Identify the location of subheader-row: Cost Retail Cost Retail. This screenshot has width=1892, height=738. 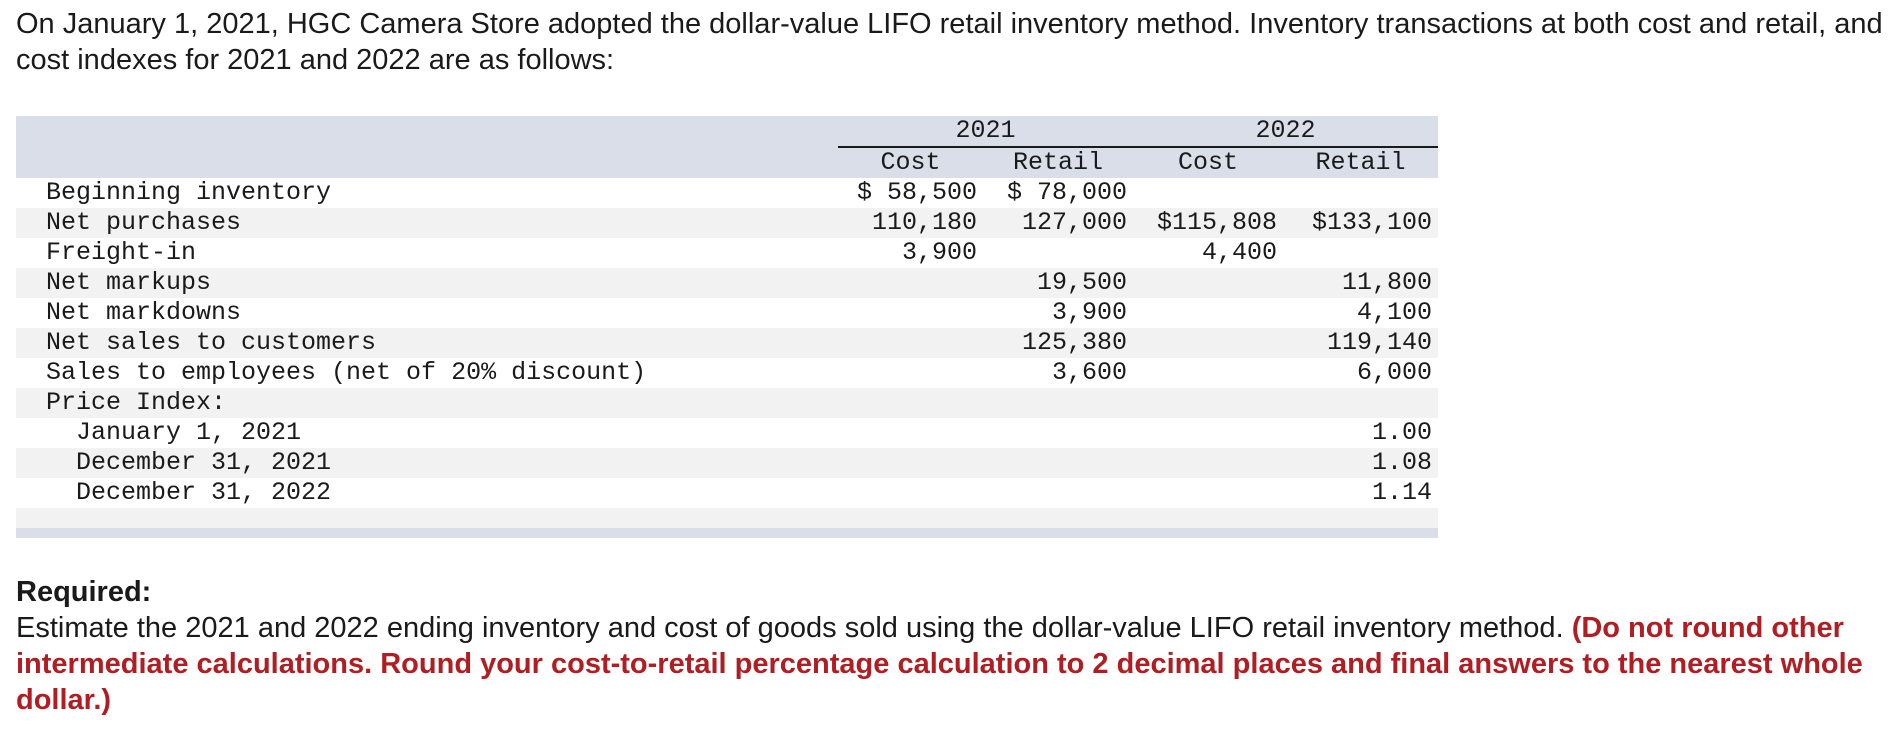
(727, 162).